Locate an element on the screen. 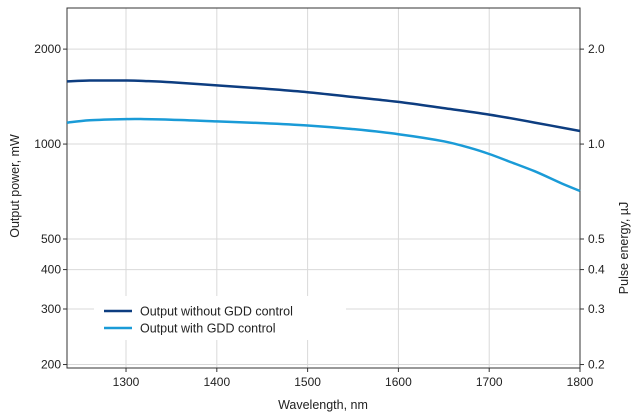 This screenshot has height=414, width=636. x-tick-label: 1500 is located at coordinates (307, 382).